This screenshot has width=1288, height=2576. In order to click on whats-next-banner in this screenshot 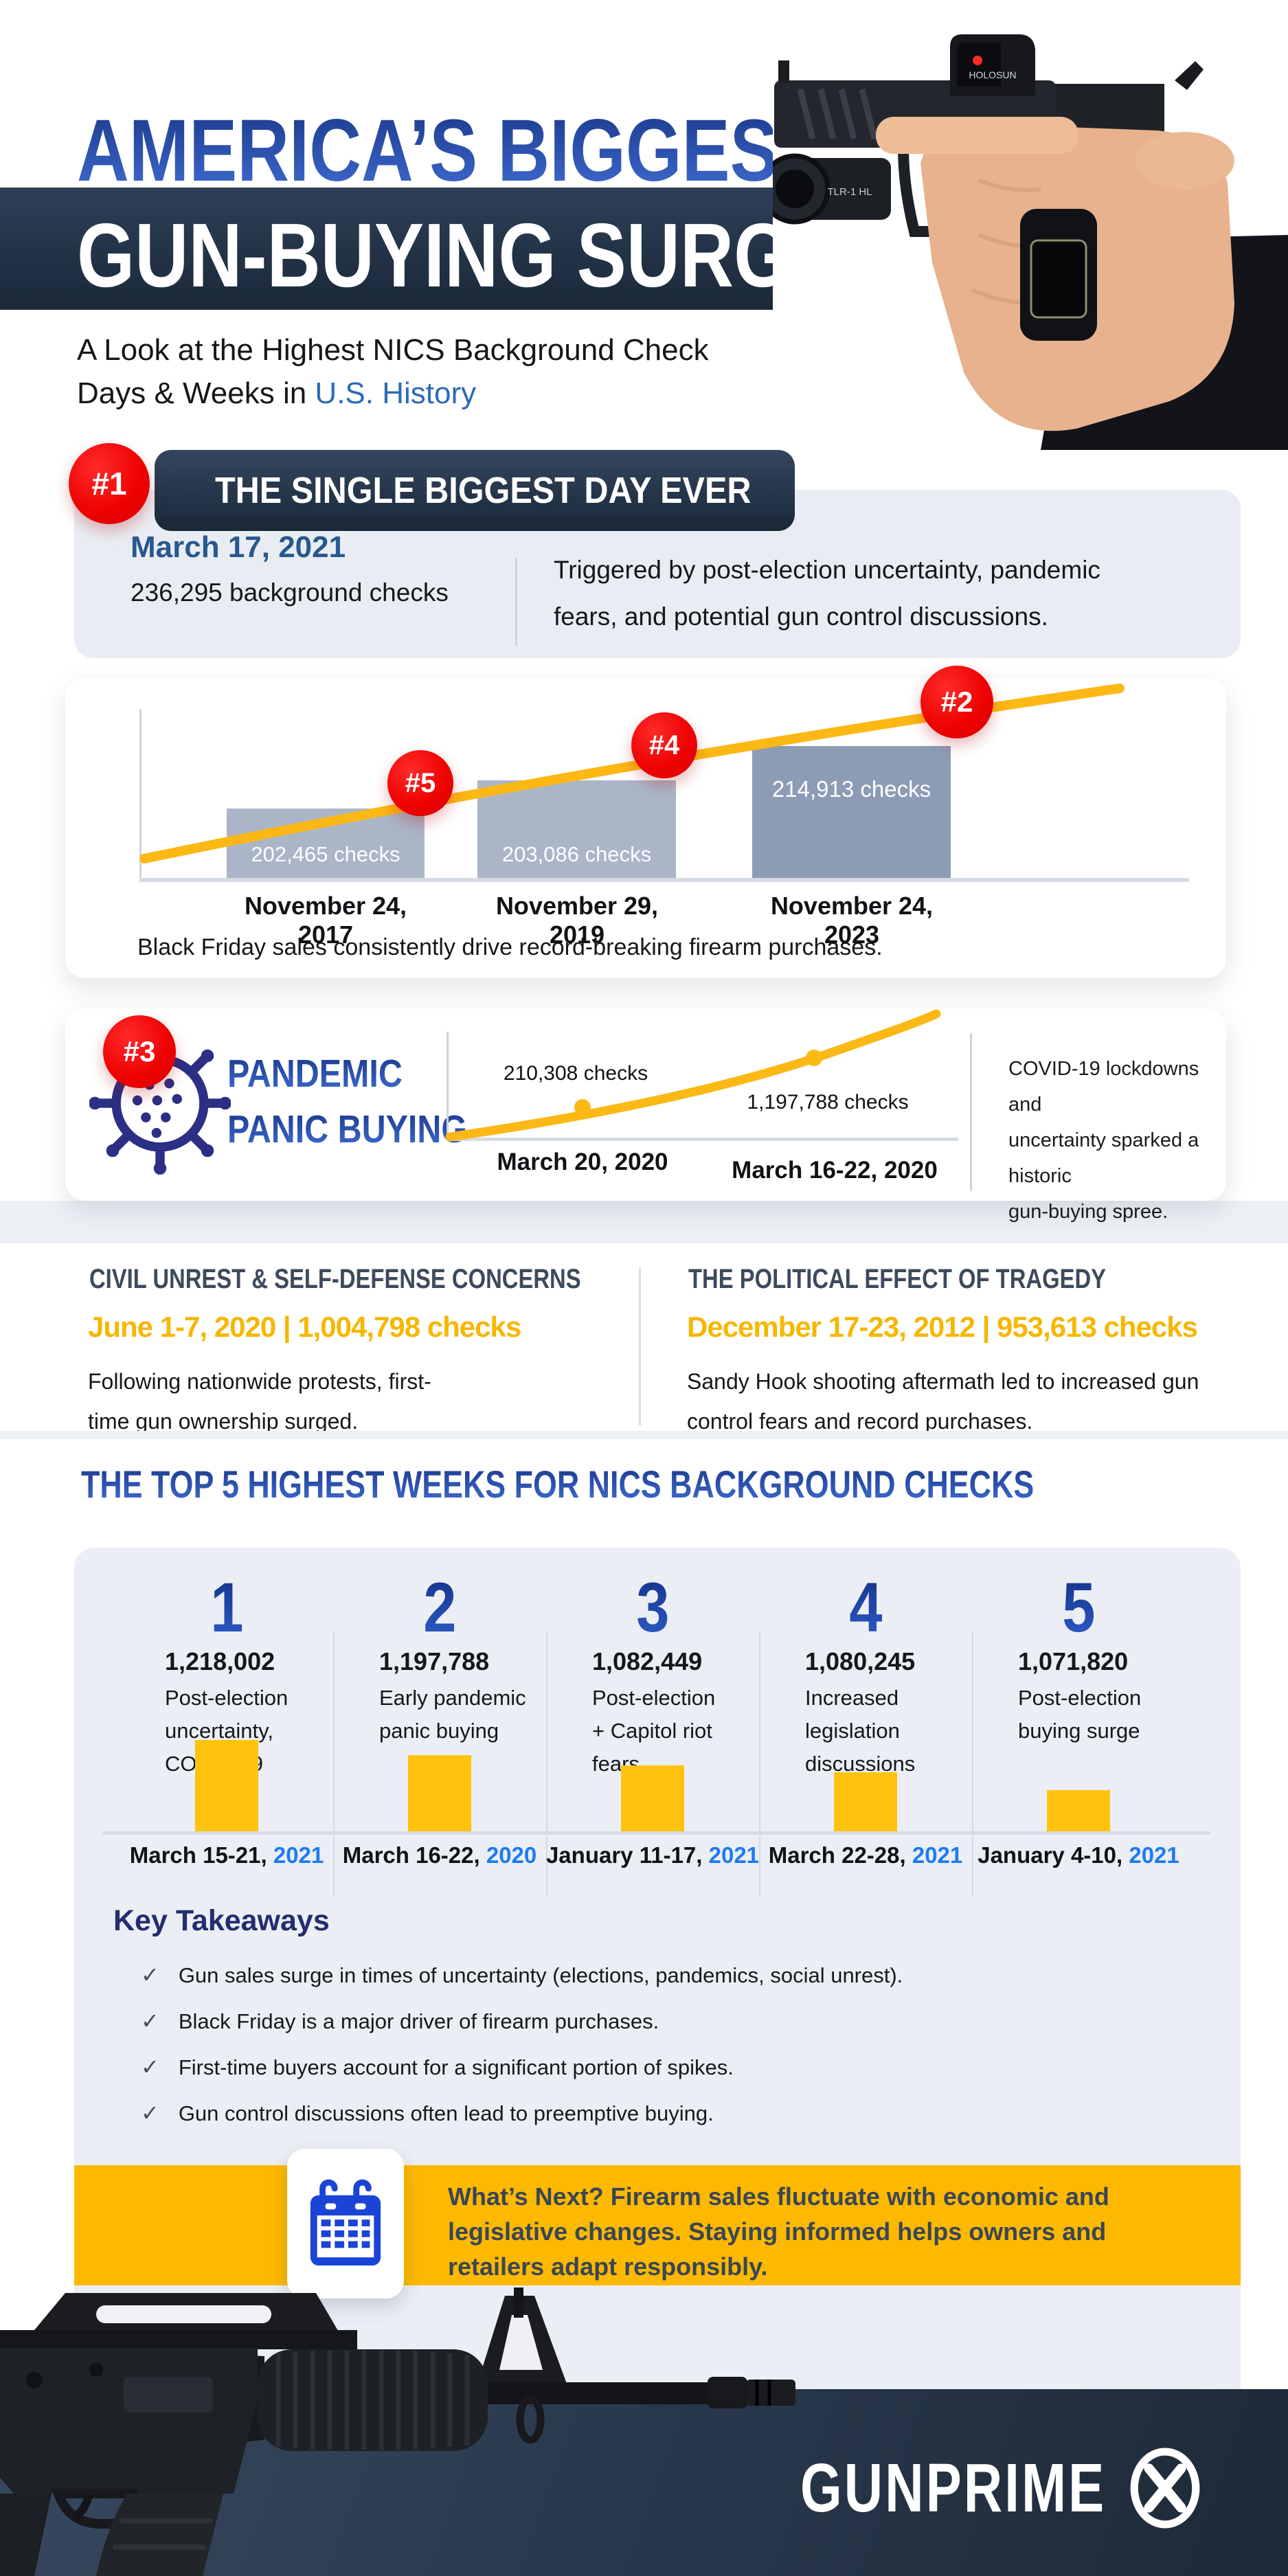, I will do `click(657, 2225)`.